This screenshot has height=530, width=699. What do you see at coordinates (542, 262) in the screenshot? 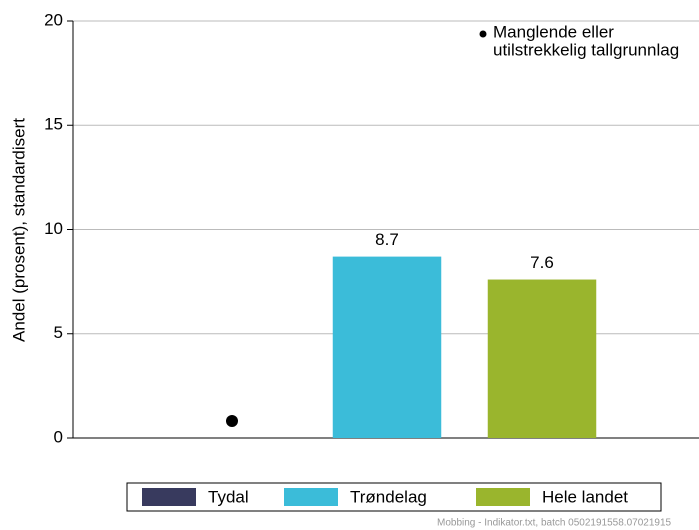
I see `value-label: 7.6` at bounding box center [542, 262].